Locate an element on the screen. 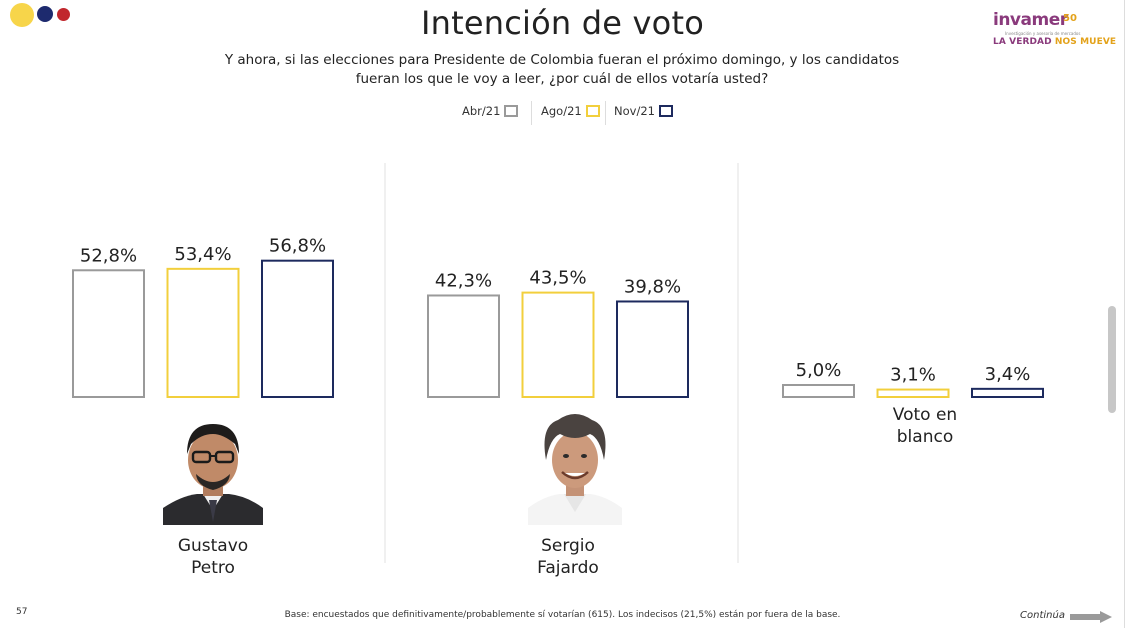  gustavo-petro-photo is located at coordinates (213, 467).